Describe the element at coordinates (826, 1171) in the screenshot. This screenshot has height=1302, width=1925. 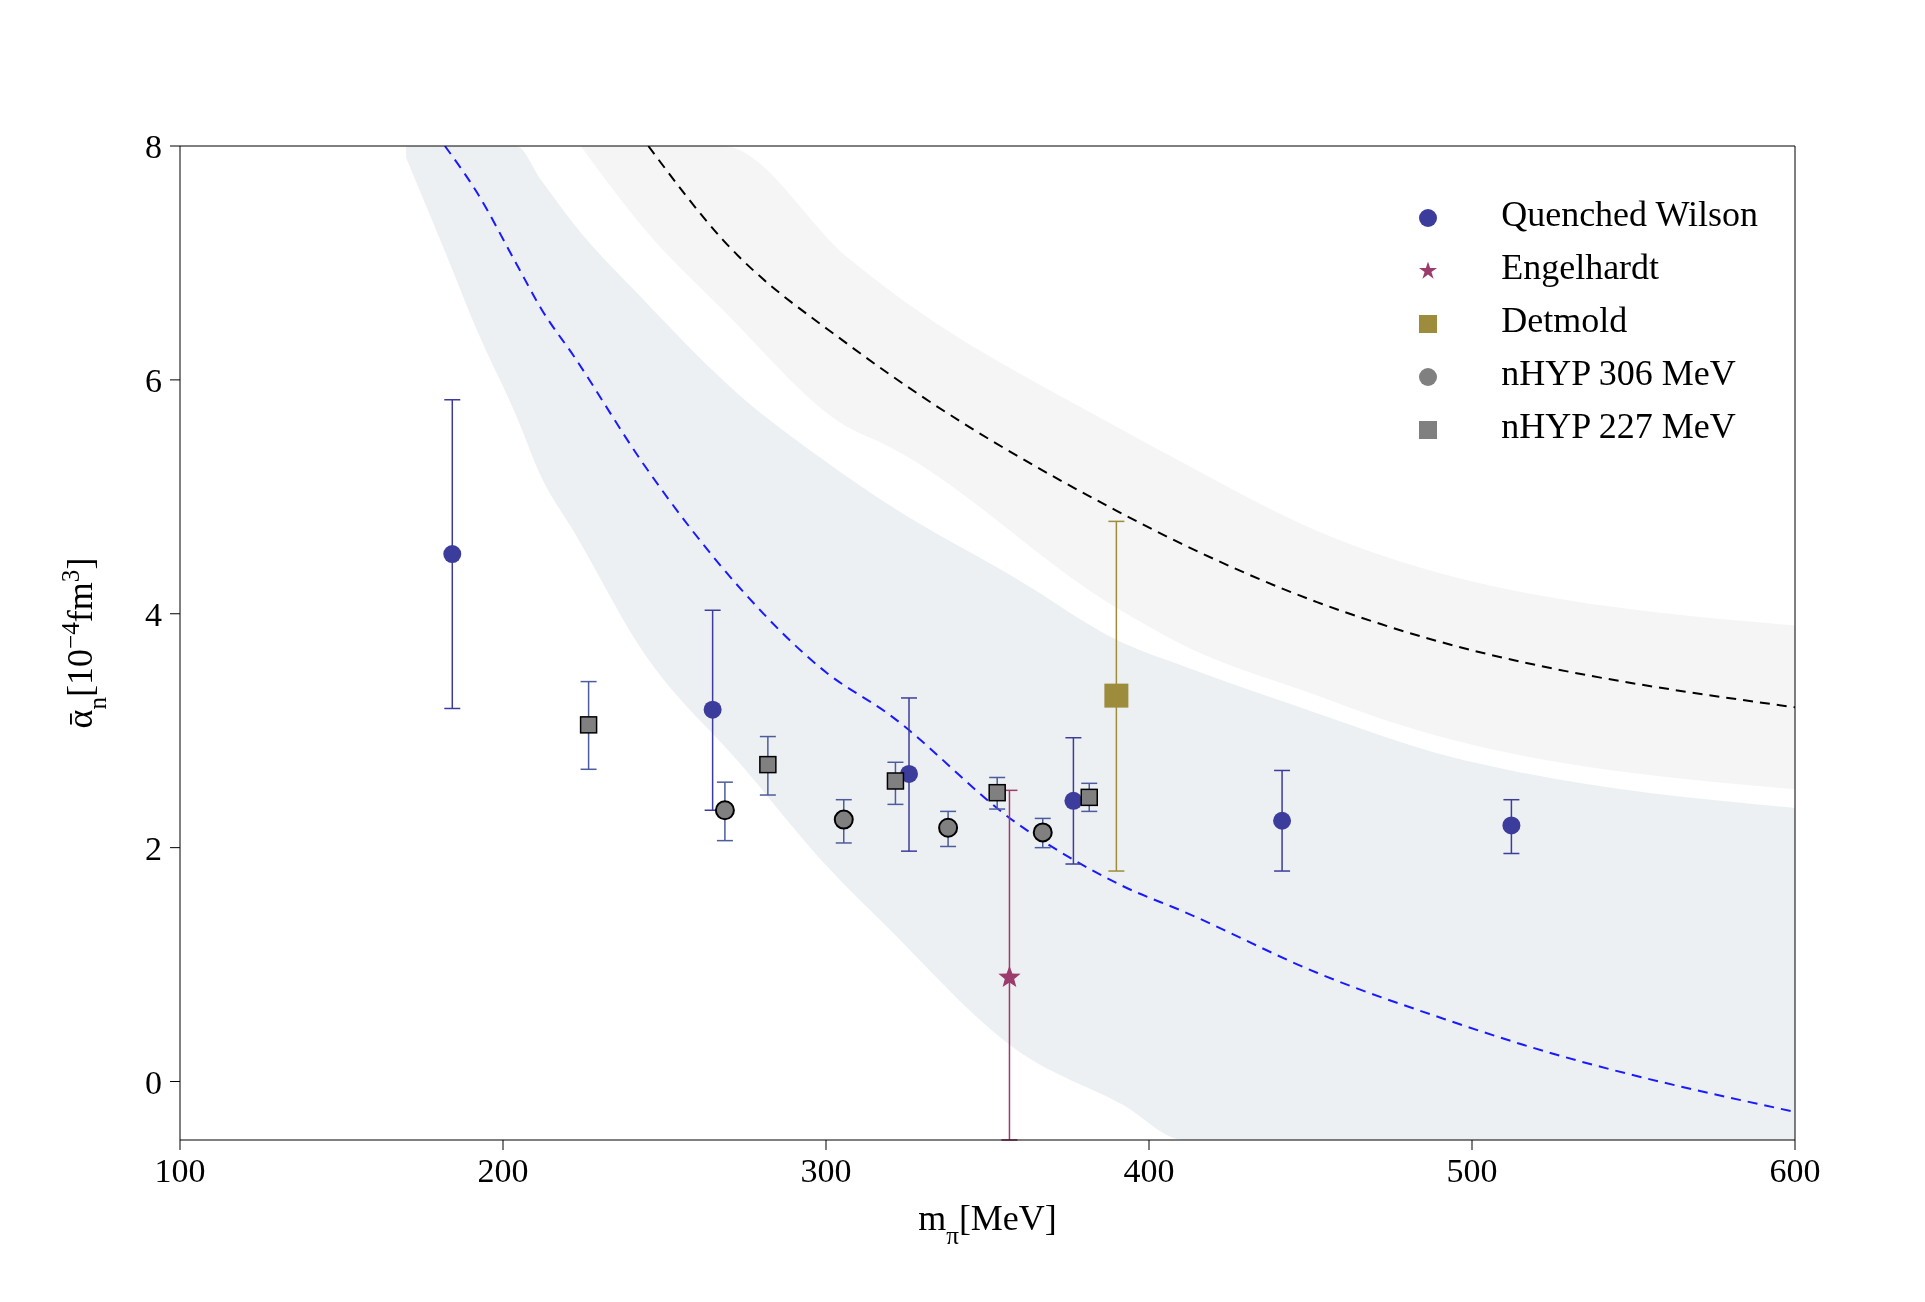
I see `x-tick-label: 300` at that location.